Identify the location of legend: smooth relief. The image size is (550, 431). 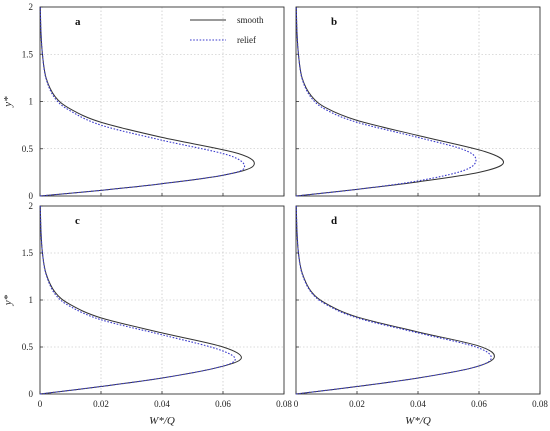
(227, 30).